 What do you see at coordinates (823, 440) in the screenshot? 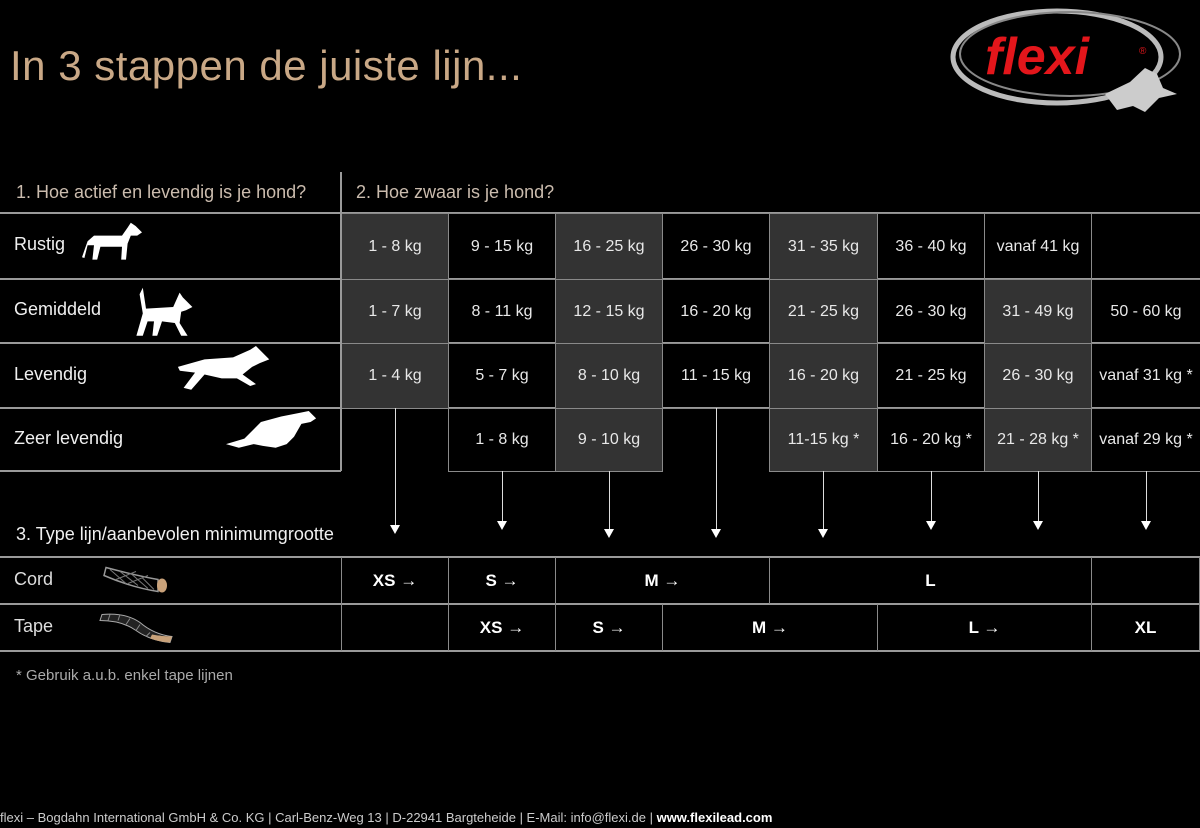
I see `weight-cell: 11-15 kg *` at bounding box center [823, 440].